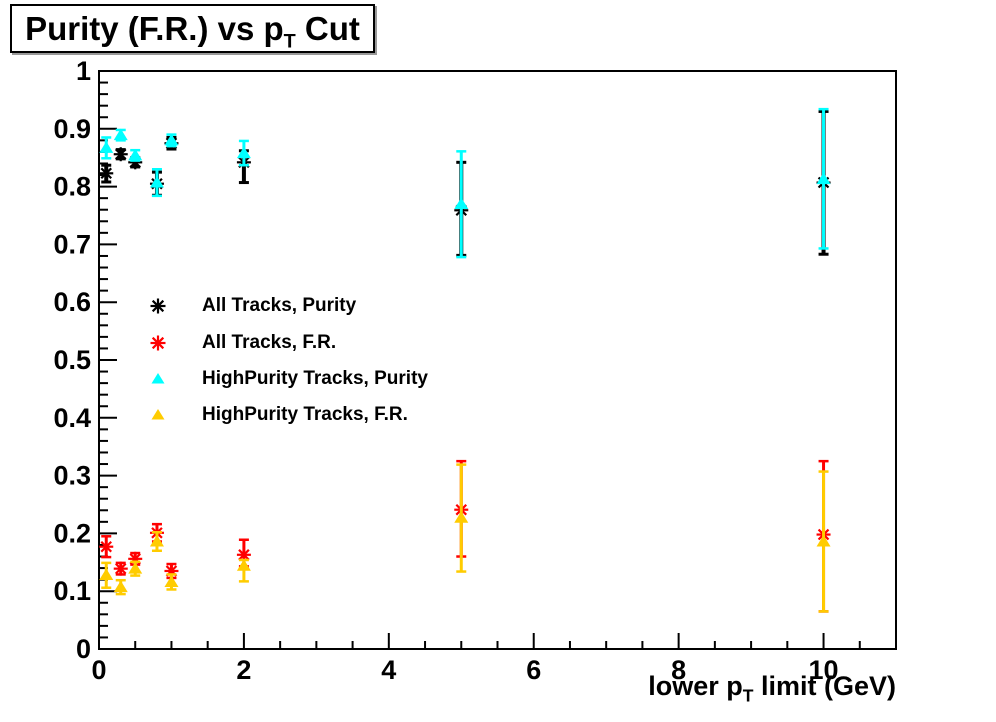 The width and height of the screenshot is (996, 722). Describe the element at coordinates (154, 28) in the screenshot. I see `plot-title-text: Purity (F.R.) vs p` at that location.